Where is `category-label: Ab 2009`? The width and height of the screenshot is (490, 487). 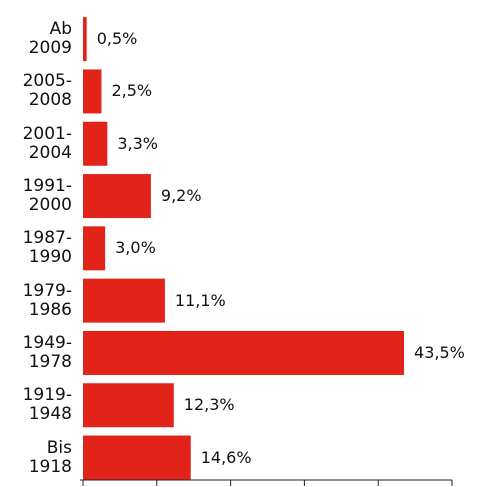
category-label: Ab 2009 is located at coordinates (50, 39).